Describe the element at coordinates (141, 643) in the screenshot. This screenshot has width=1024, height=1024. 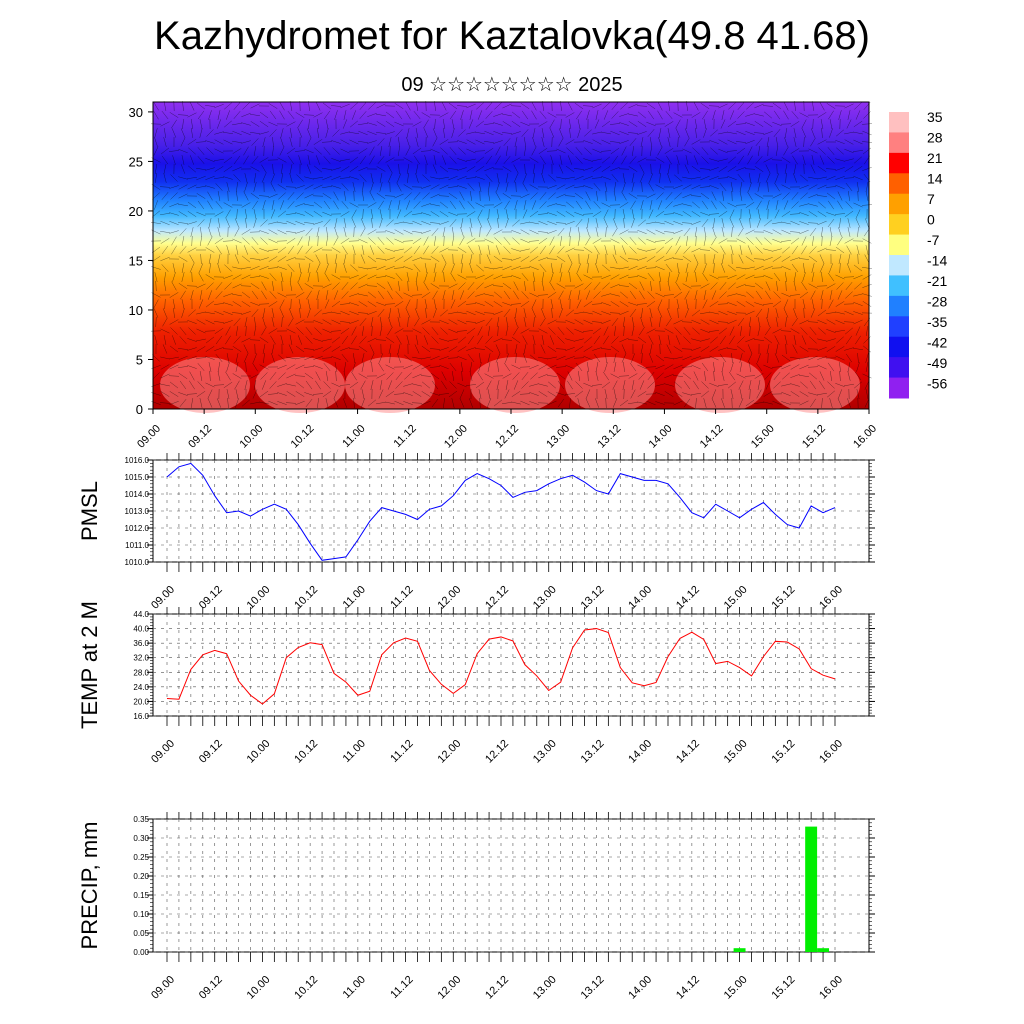
I see `y-tick-label: 36.0` at that location.